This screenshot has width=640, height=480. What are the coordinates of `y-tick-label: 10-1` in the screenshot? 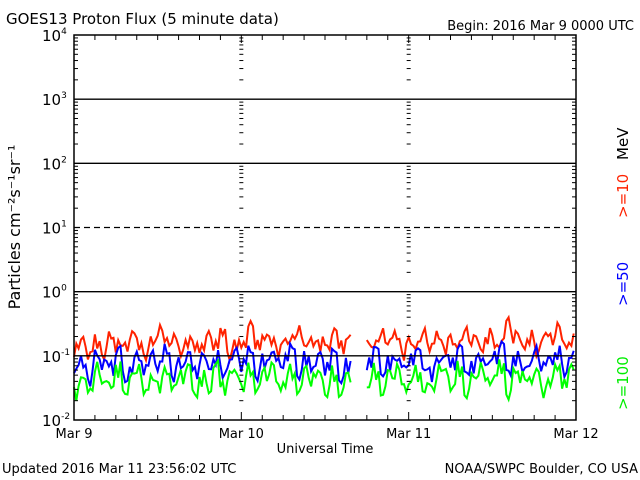 It's located at (56, 357).